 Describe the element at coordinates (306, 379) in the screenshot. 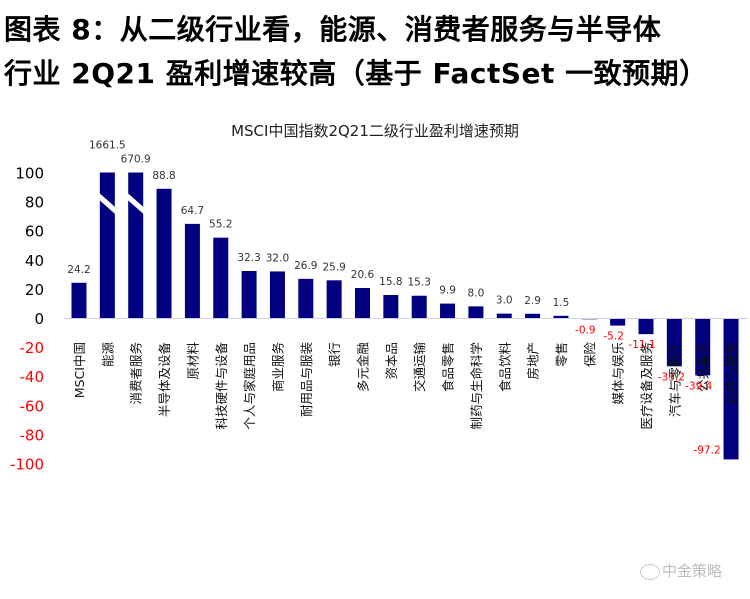

I see `x-tick-label: 耐用品与服装` at that location.